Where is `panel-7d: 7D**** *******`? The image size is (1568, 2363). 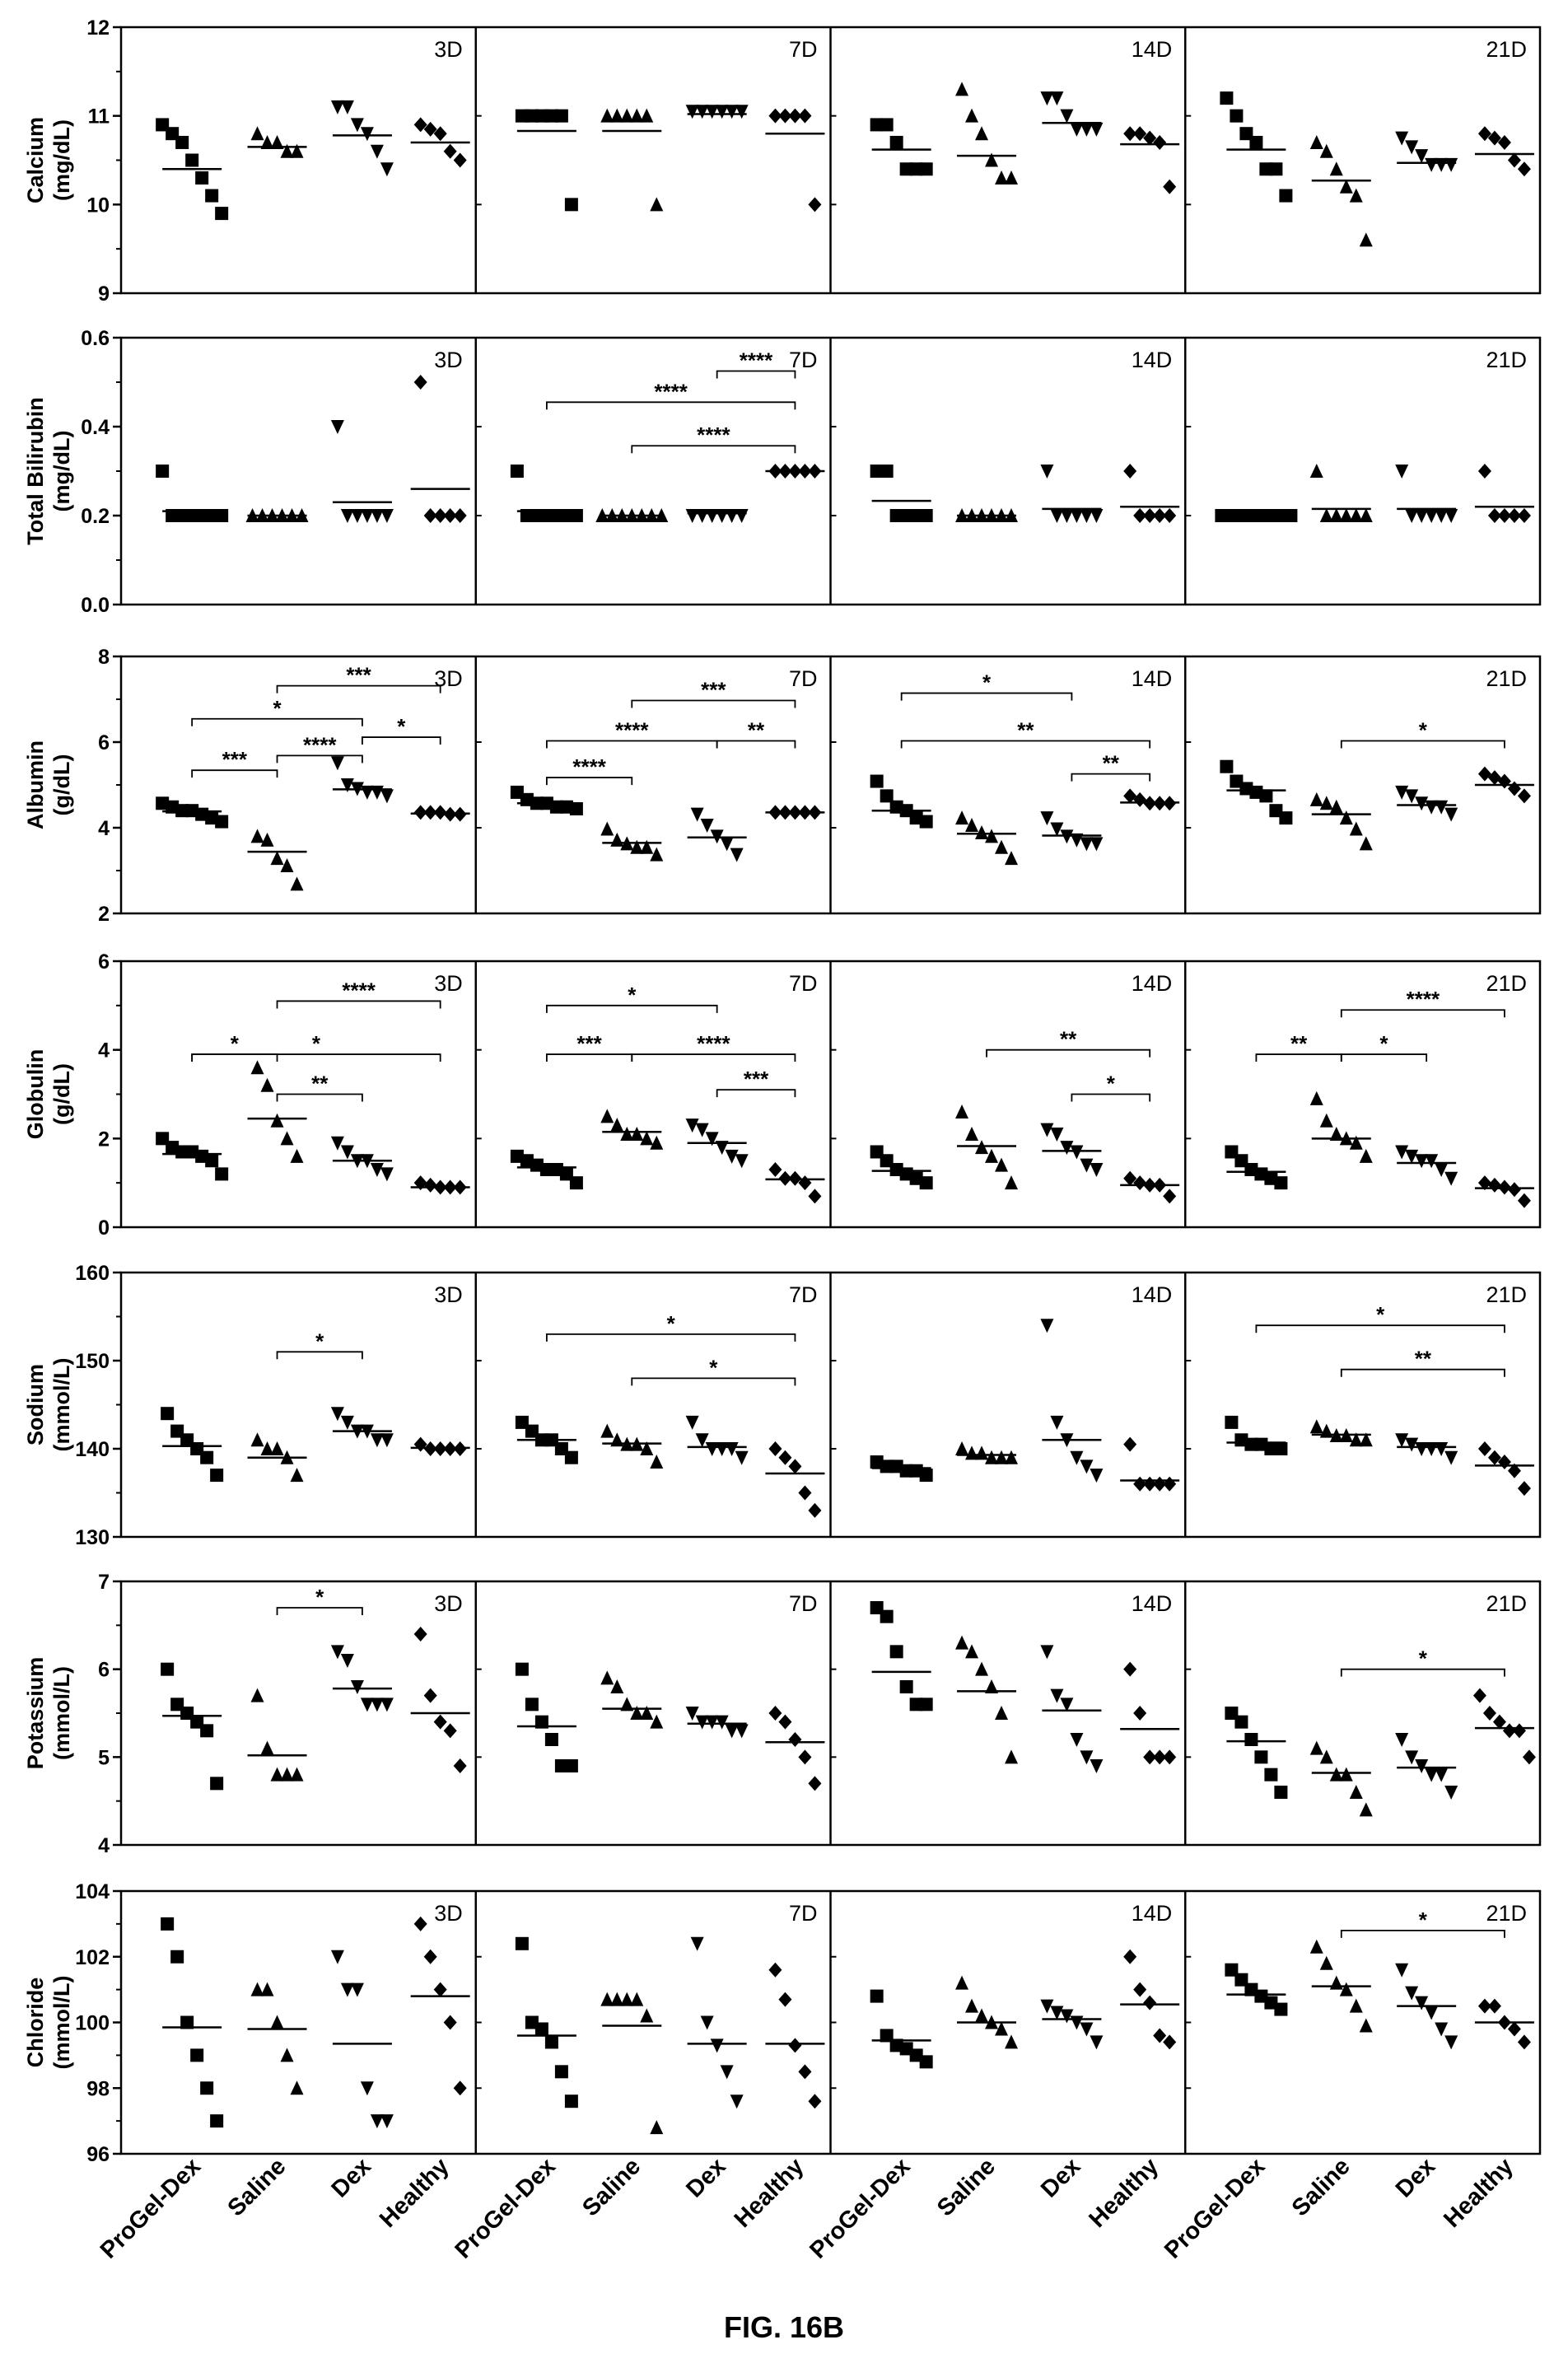 panel-7d: 7D**** ******* is located at coordinates (667, 1087).